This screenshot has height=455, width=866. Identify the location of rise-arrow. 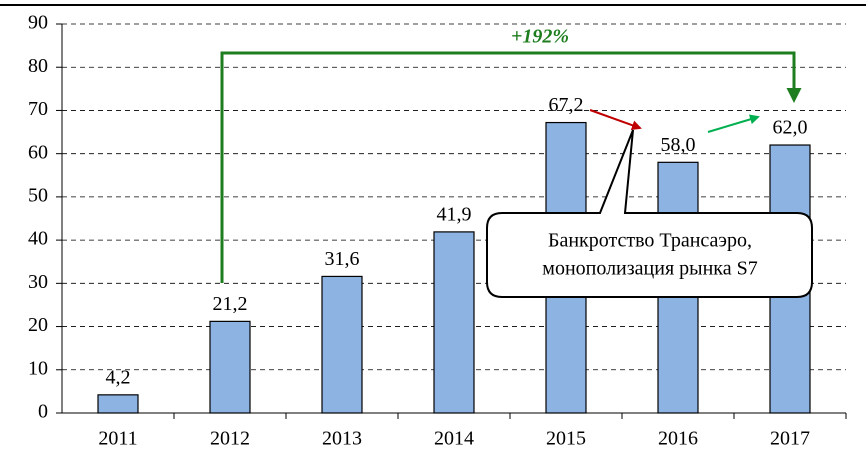
(733, 123).